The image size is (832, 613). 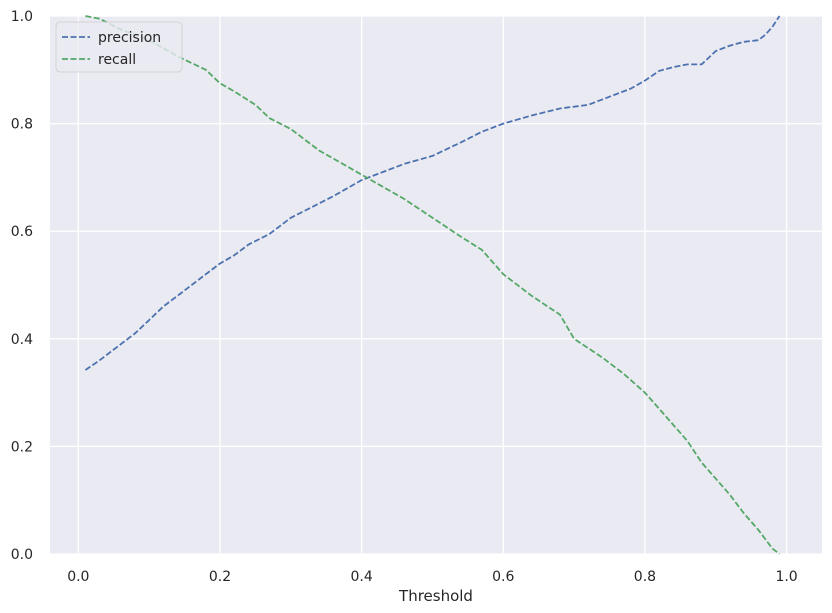 I want to click on y-tick-label: 0.2, so click(x=22, y=447).